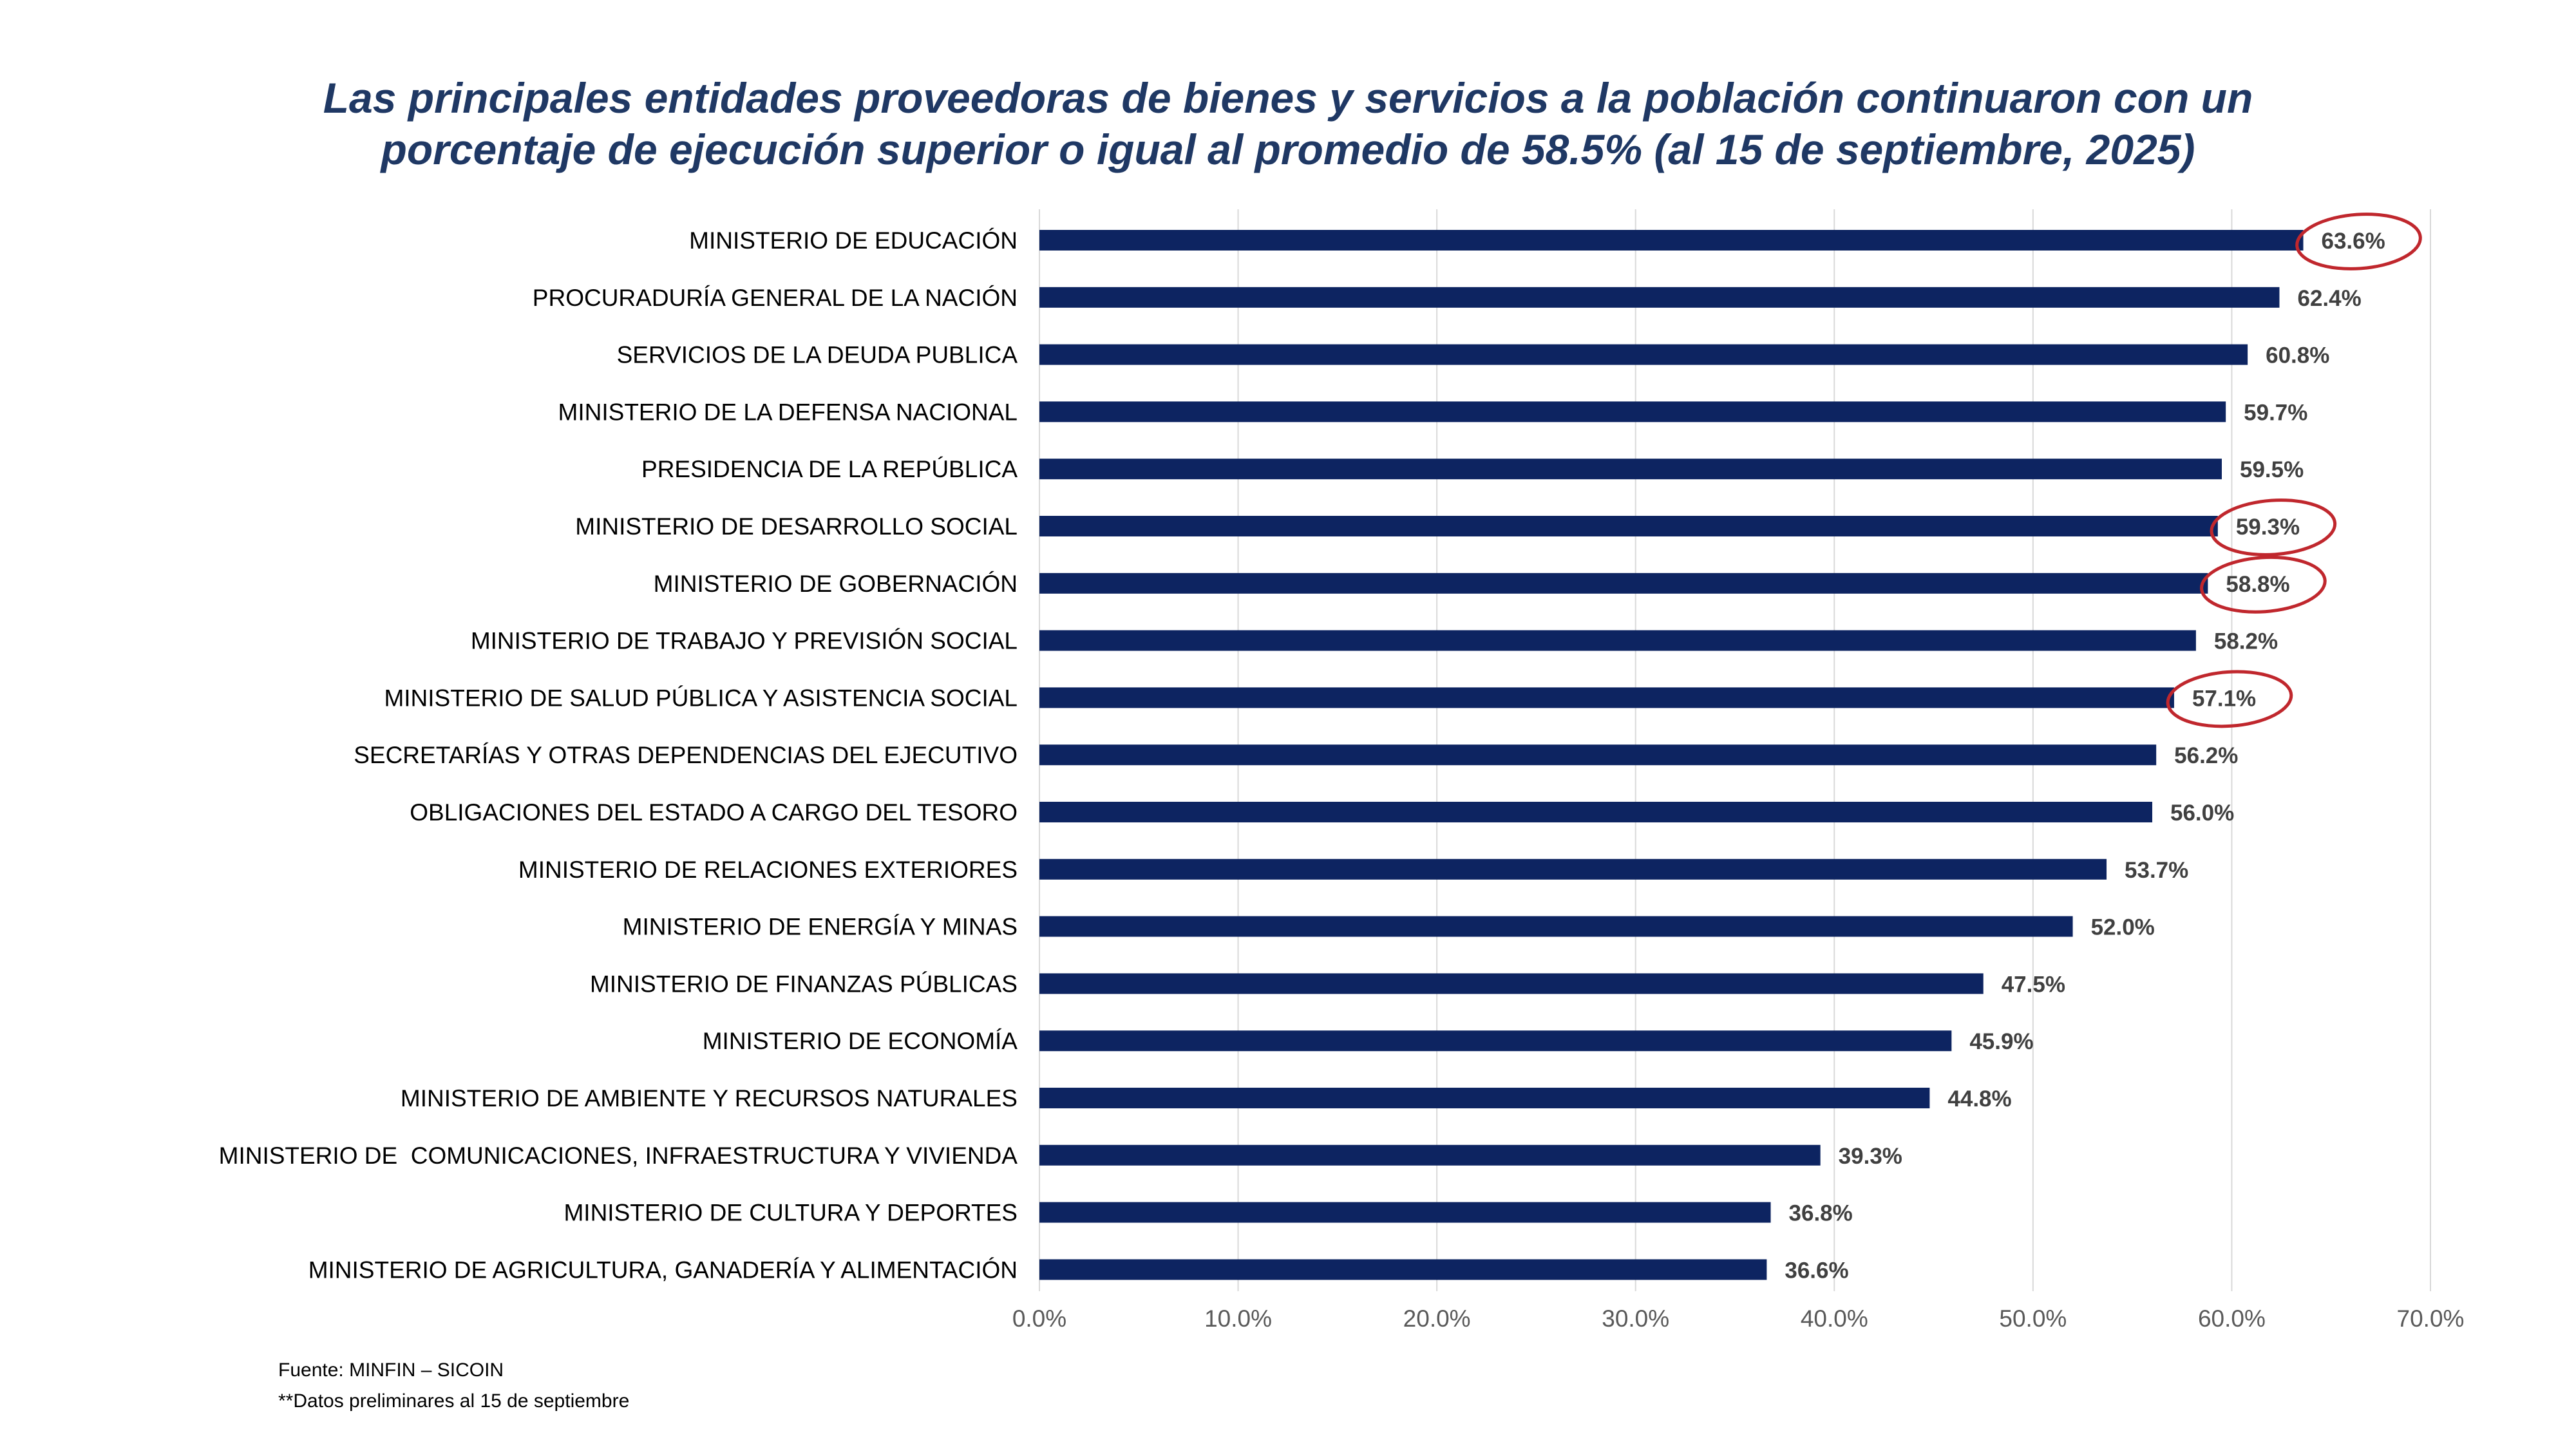  What do you see at coordinates (1821, 1213) in the screenshot?
I see `value-label: 36.8%` at bounding box center [1821, 1213].